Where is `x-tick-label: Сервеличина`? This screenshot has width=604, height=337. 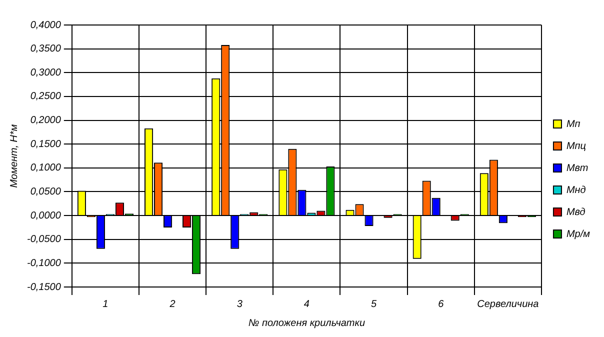
x-tick-label: Сервеличина is located at coordinates (508, 304).